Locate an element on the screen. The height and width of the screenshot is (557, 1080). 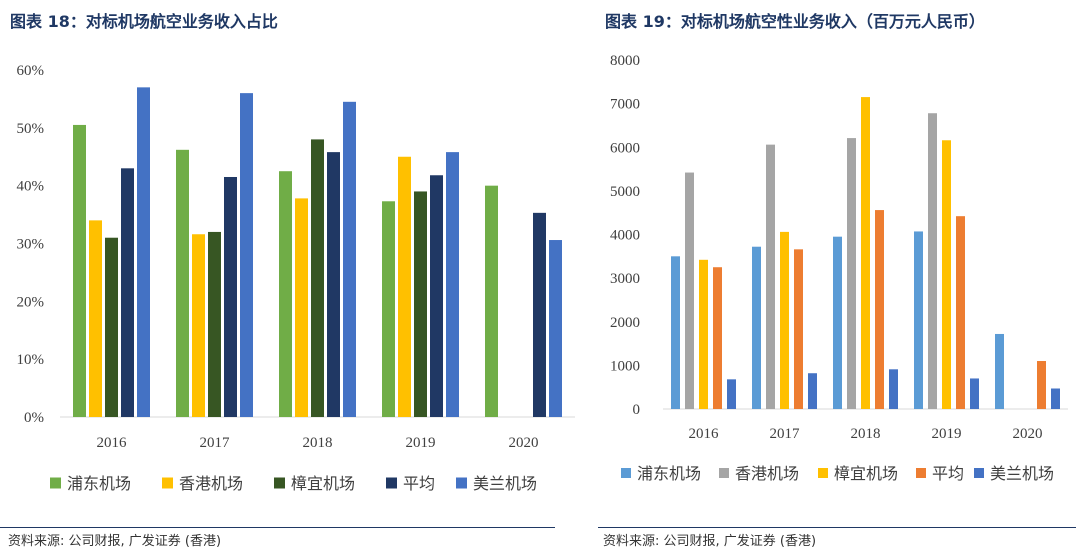
y-tick-label: 0% is located at coordinates (34, 418).